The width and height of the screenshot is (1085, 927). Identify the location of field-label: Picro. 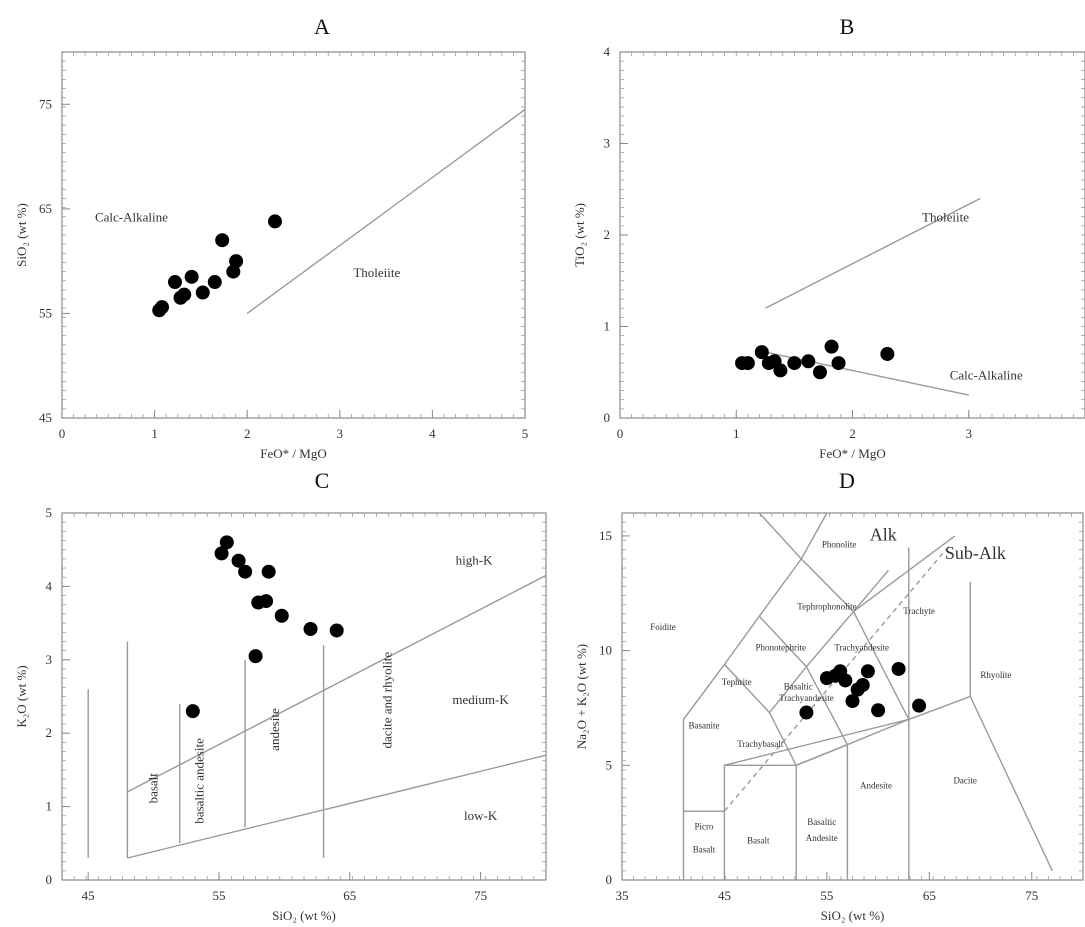
(703, 827).